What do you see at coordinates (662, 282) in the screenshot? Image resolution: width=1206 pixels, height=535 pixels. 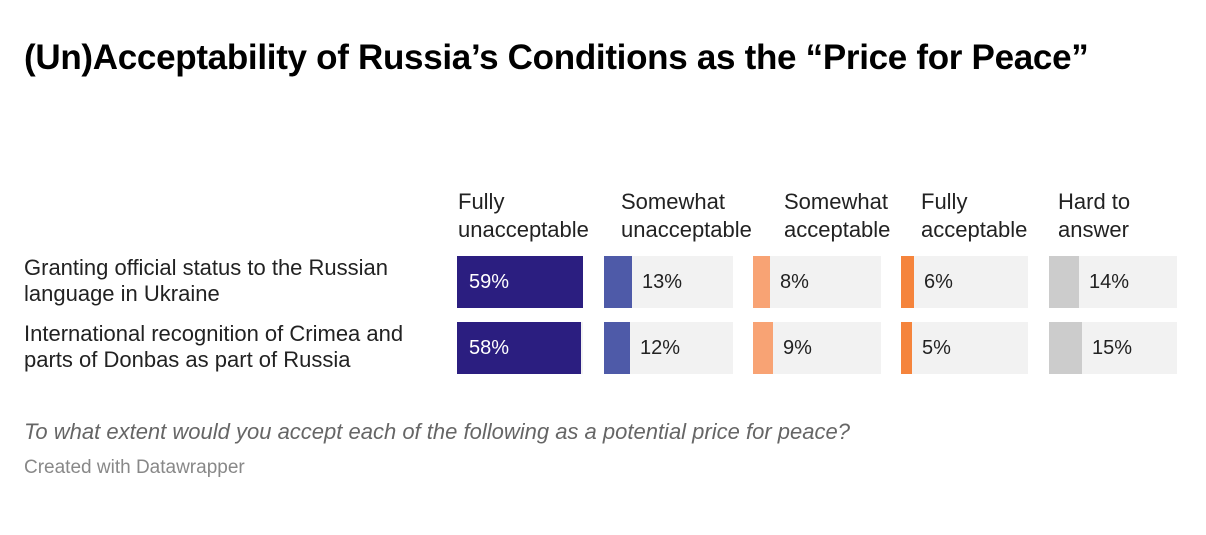 I see `data-label: 13%` at bounding box center [662, 282].